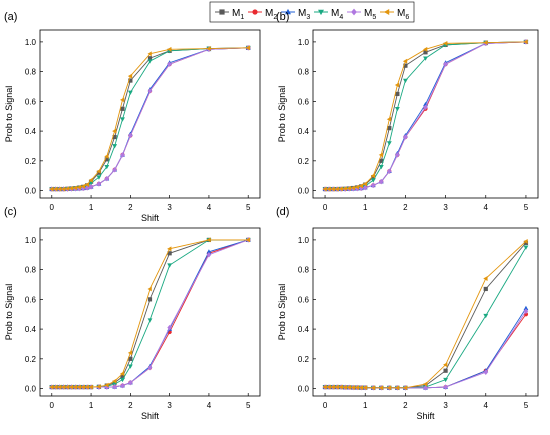 The width and height of the screenshot is (550, 435). What do you see at coordinates (91, 207) in the screenshot?
I see `x-tick-label: 1` at bounding box center [91, 207].